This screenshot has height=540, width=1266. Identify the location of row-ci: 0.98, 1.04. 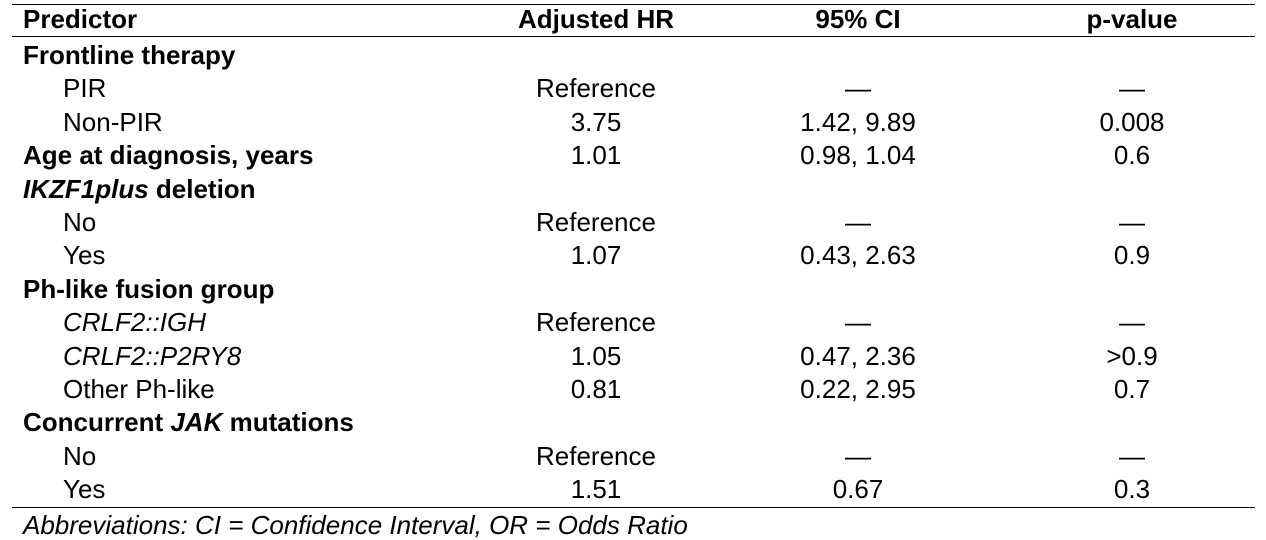
(858, 155).